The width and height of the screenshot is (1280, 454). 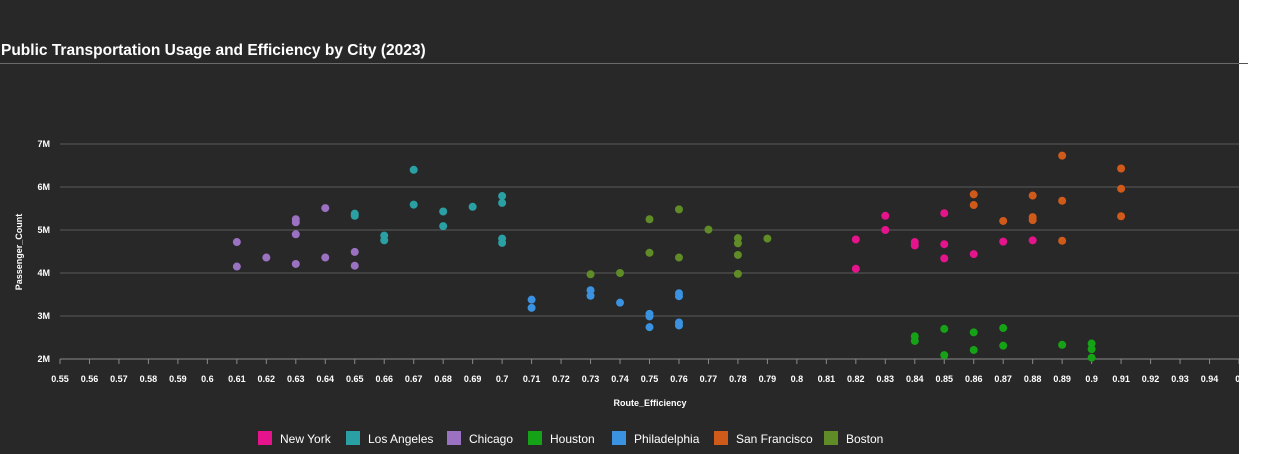 I want to click on x-tick-label: 0.93, so click(x=1180, y=379).